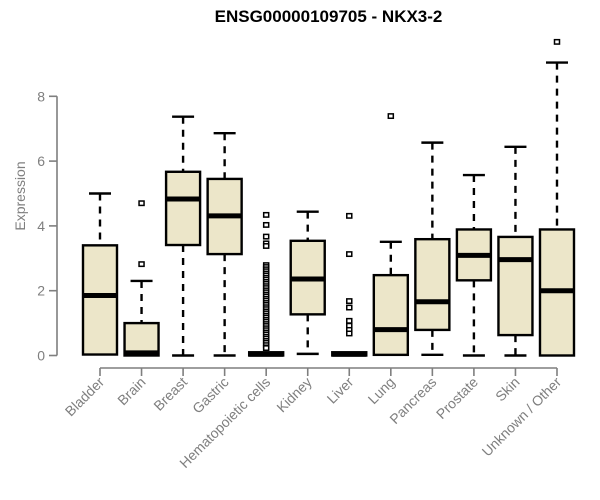 This screenshot has width=600, height=500. I want to click on boxplot-pancreas, so click(432, 249).